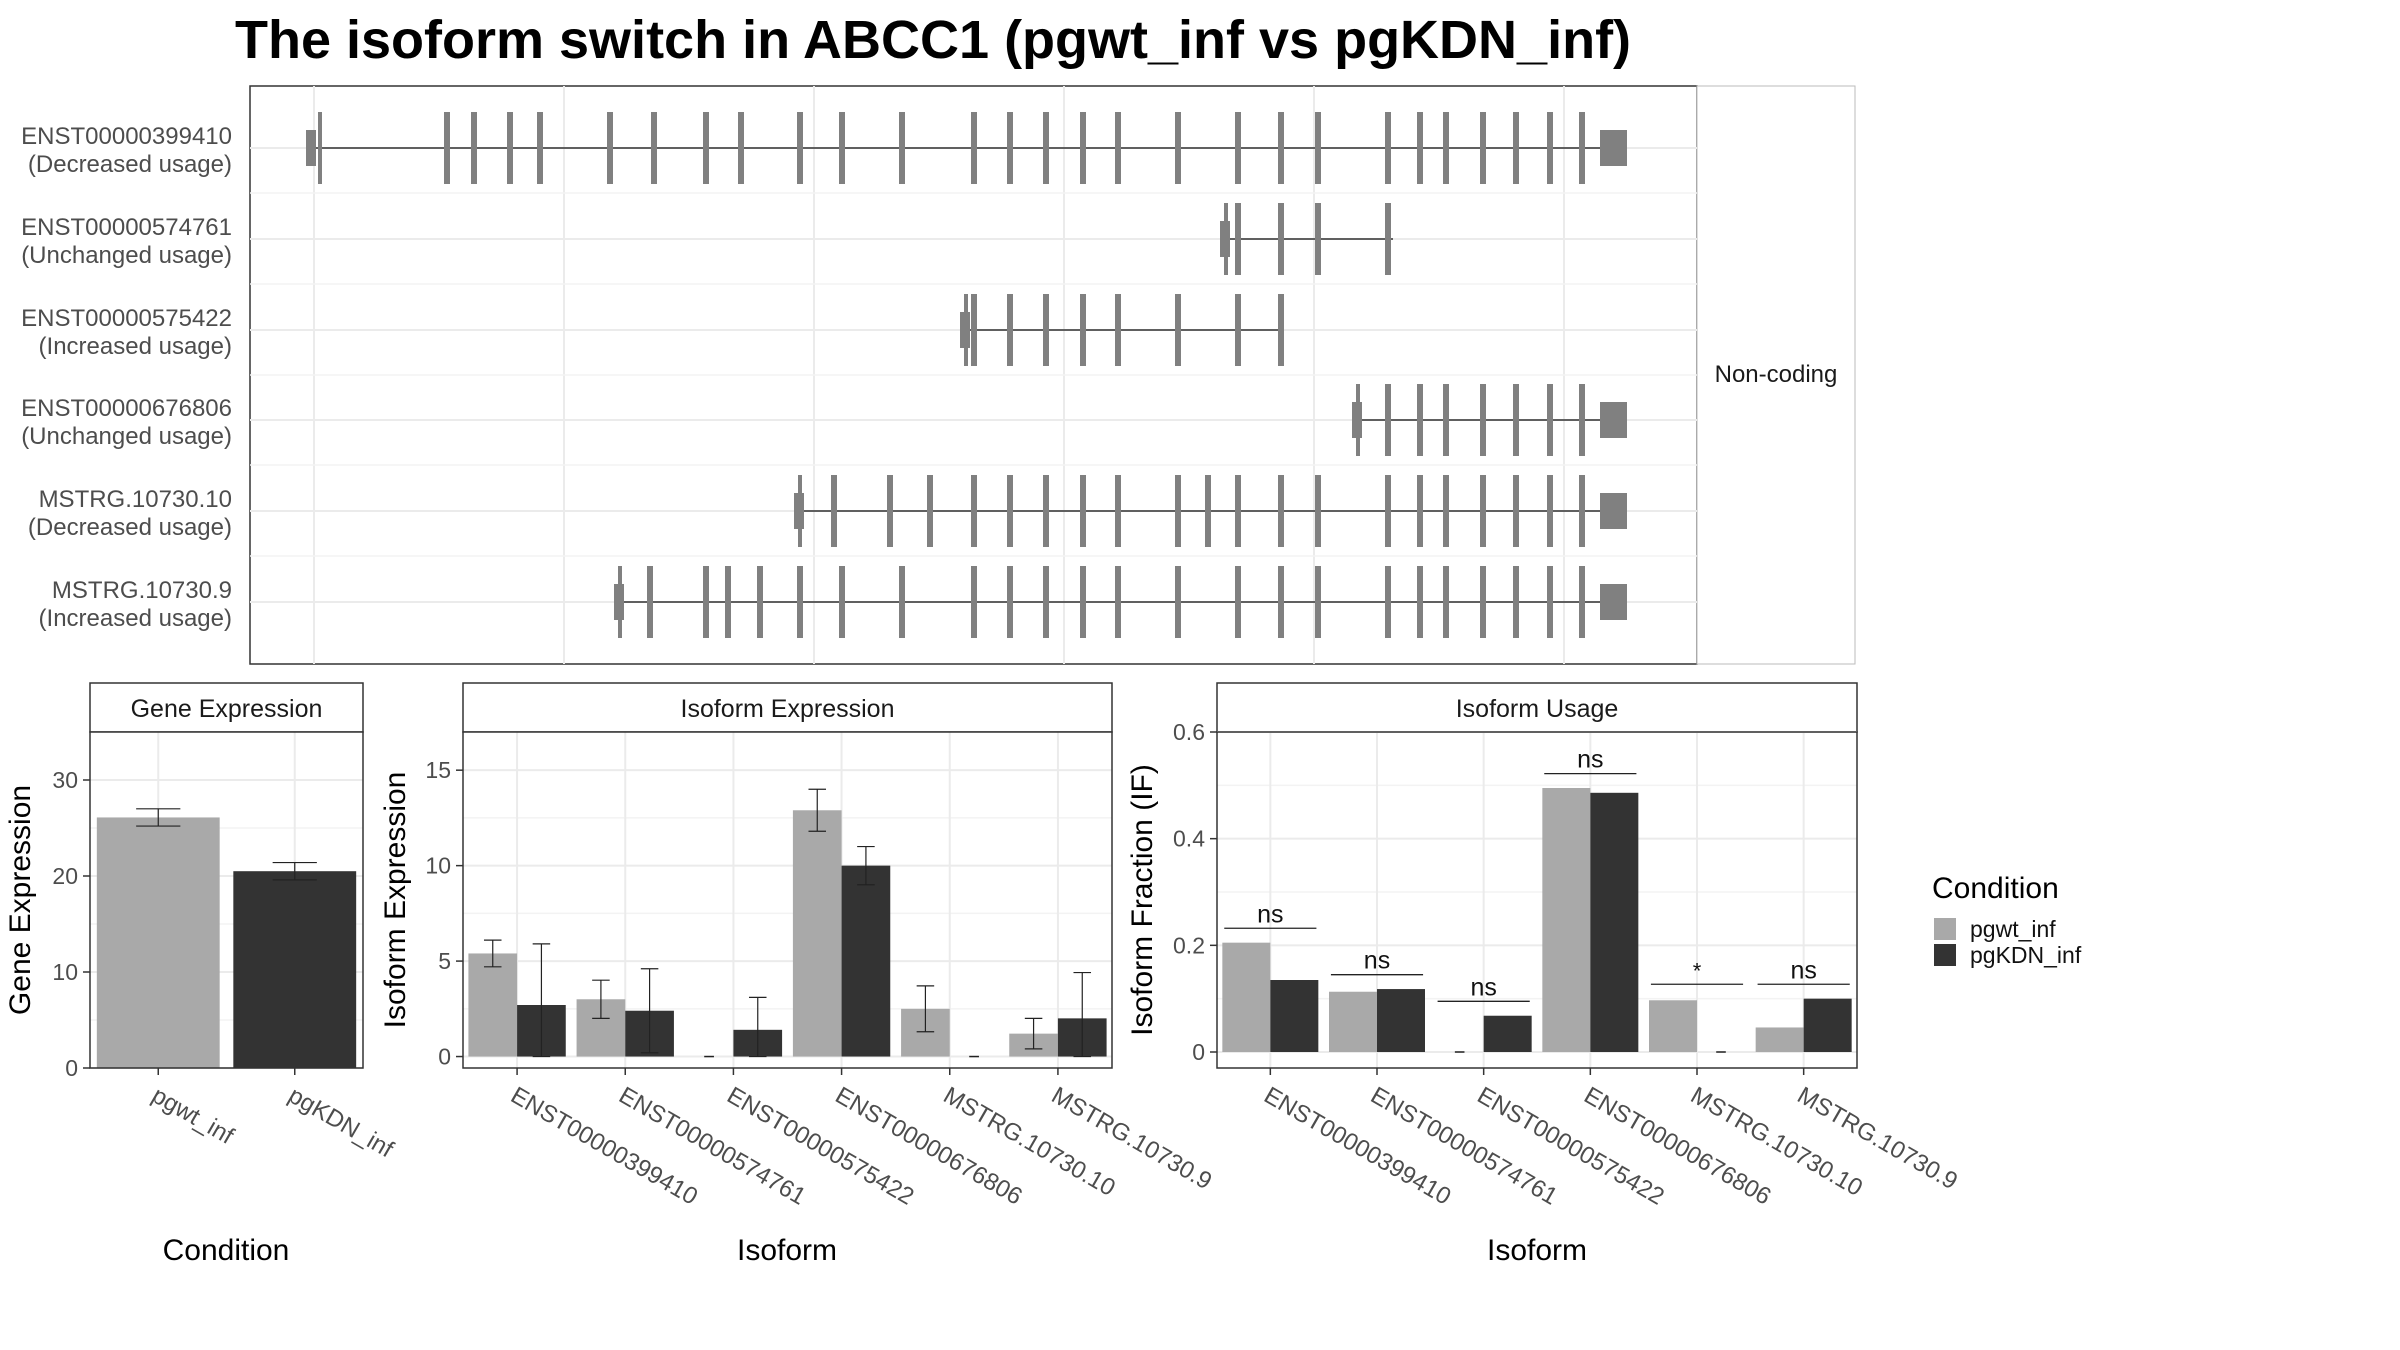 This screenshot has width=2400, height=1350. I want to click on x-axis-title: Condition, so click(226, 1250).